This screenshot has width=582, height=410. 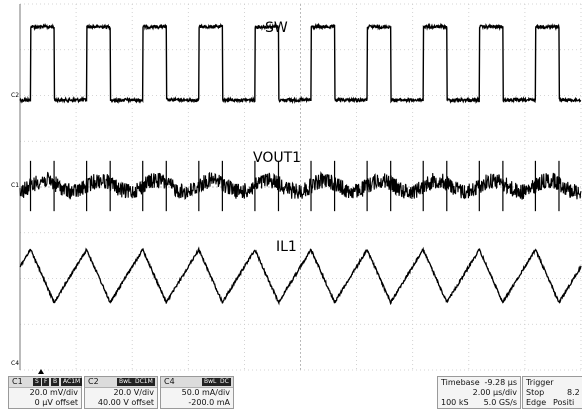 What do you see at coordinates (286, 247) in the screenshot?
I see `series-label-il1: IL1` at bounding box center [286, 247].